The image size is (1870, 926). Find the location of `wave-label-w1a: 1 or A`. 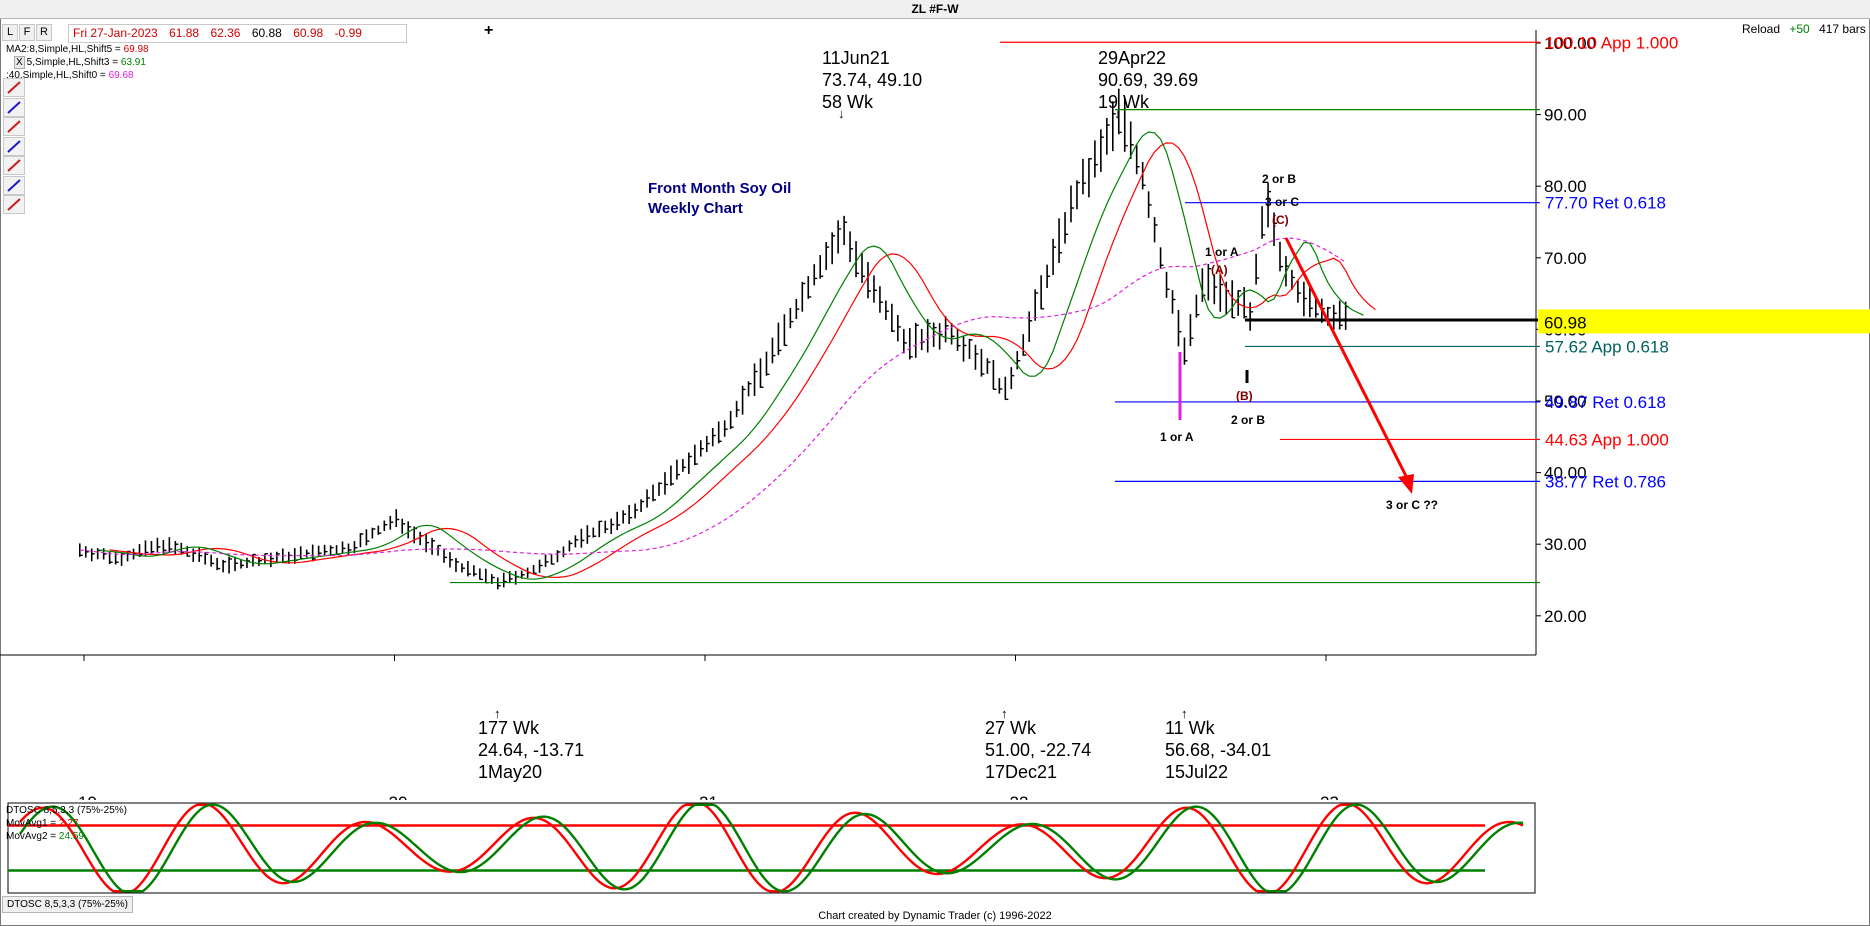

wave-label-w1a: 1 or A is located at coordinates (1177, 437).